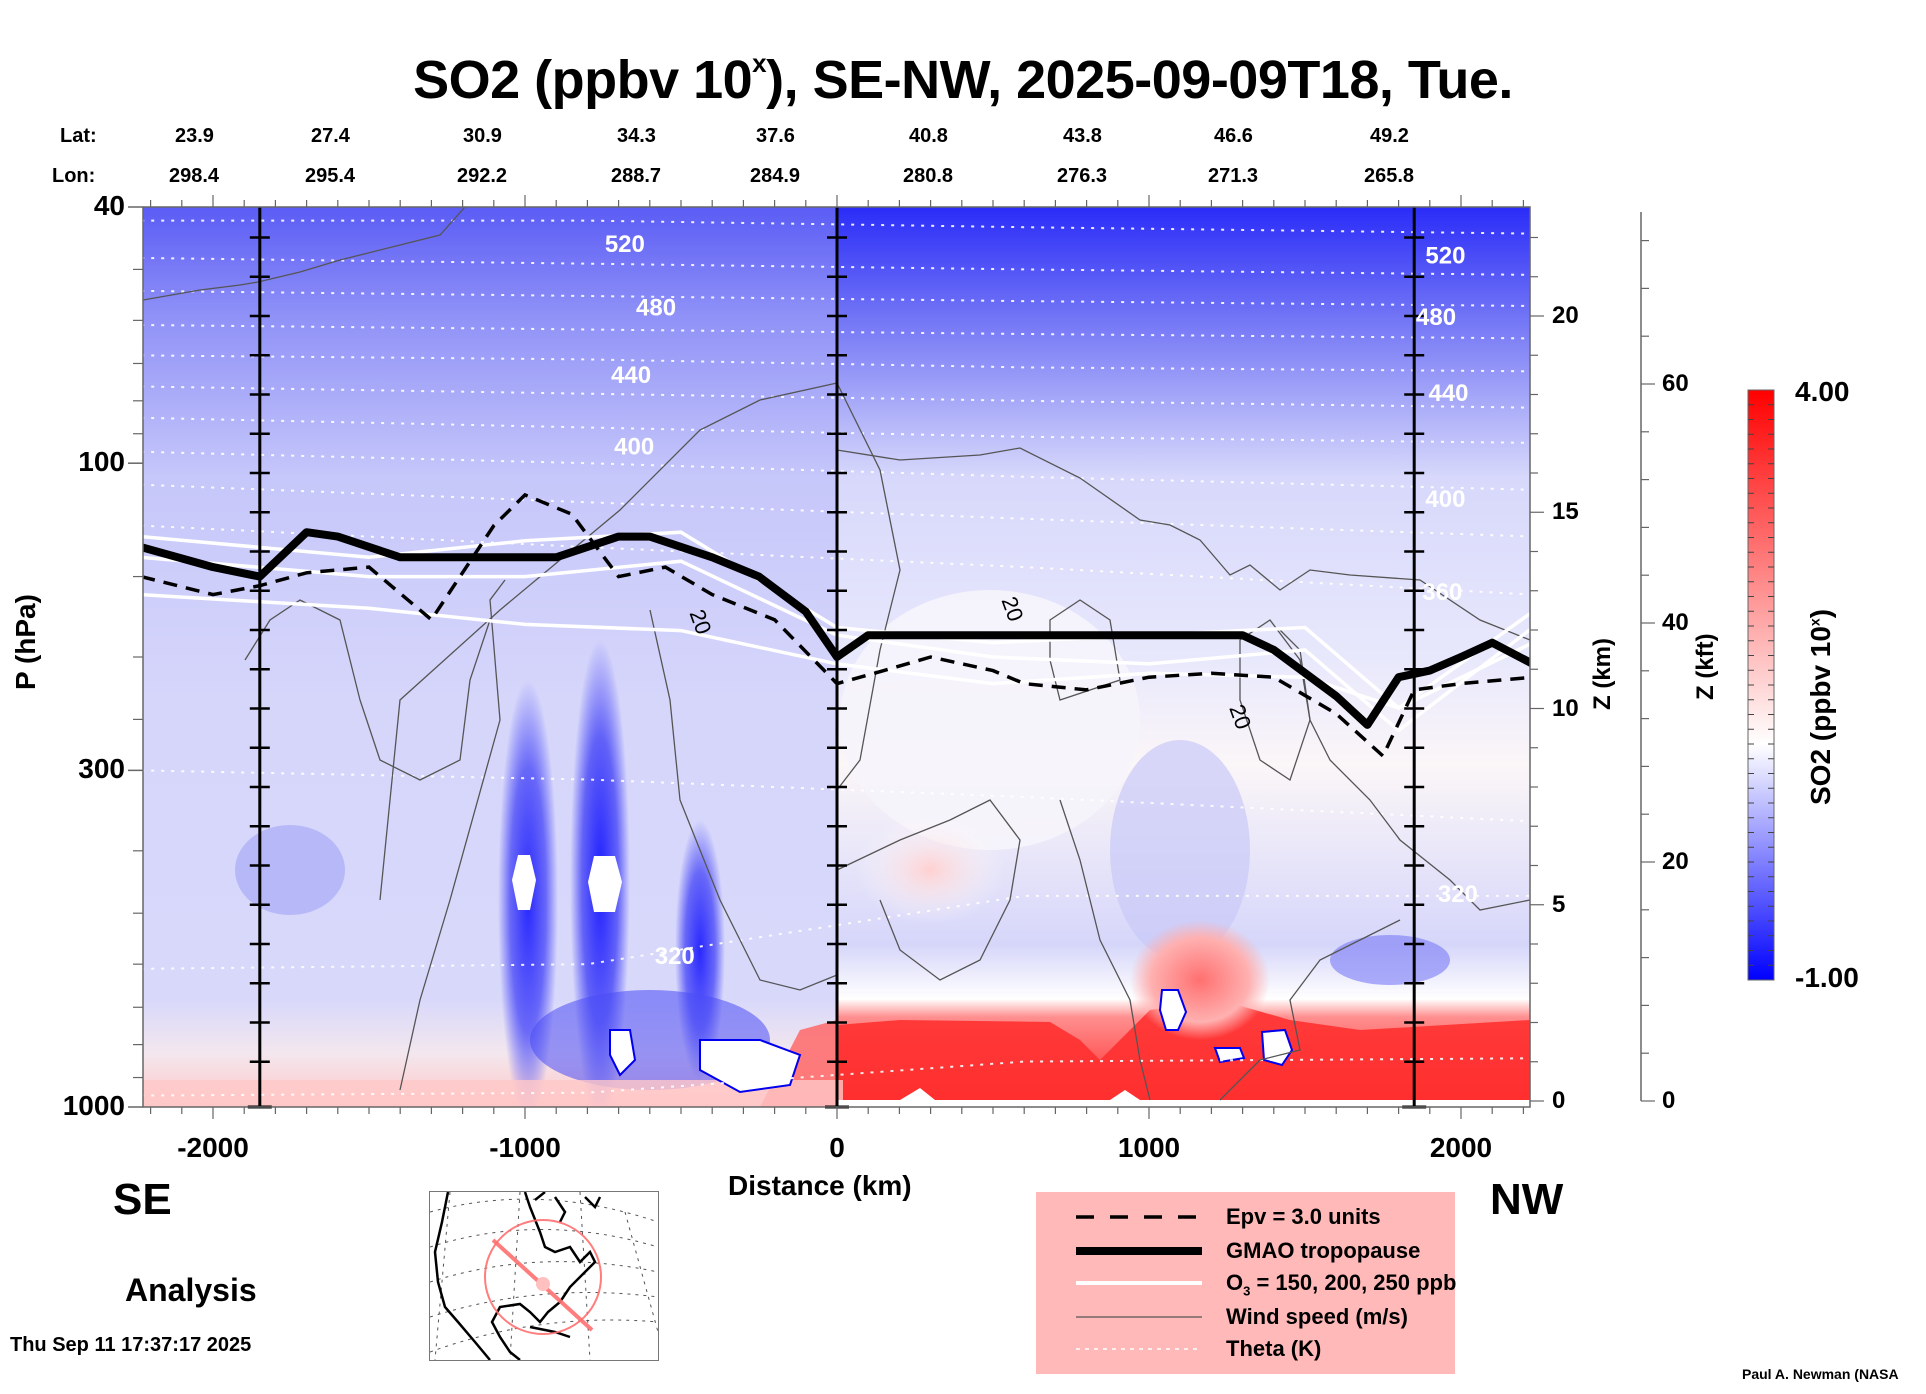 This screenshot has height=1394, width=1926. I want to click on lat-label: Lat:, so click(78, 136).